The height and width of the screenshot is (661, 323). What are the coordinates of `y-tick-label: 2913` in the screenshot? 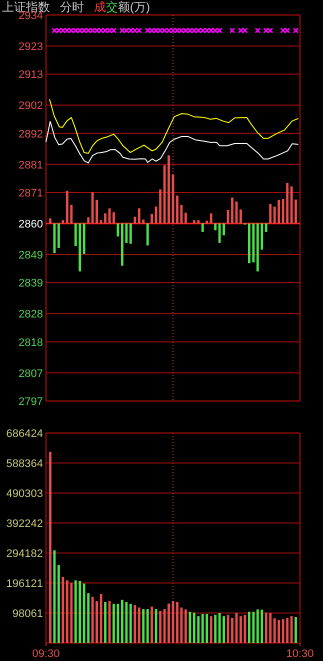 It's located at (30, 75).